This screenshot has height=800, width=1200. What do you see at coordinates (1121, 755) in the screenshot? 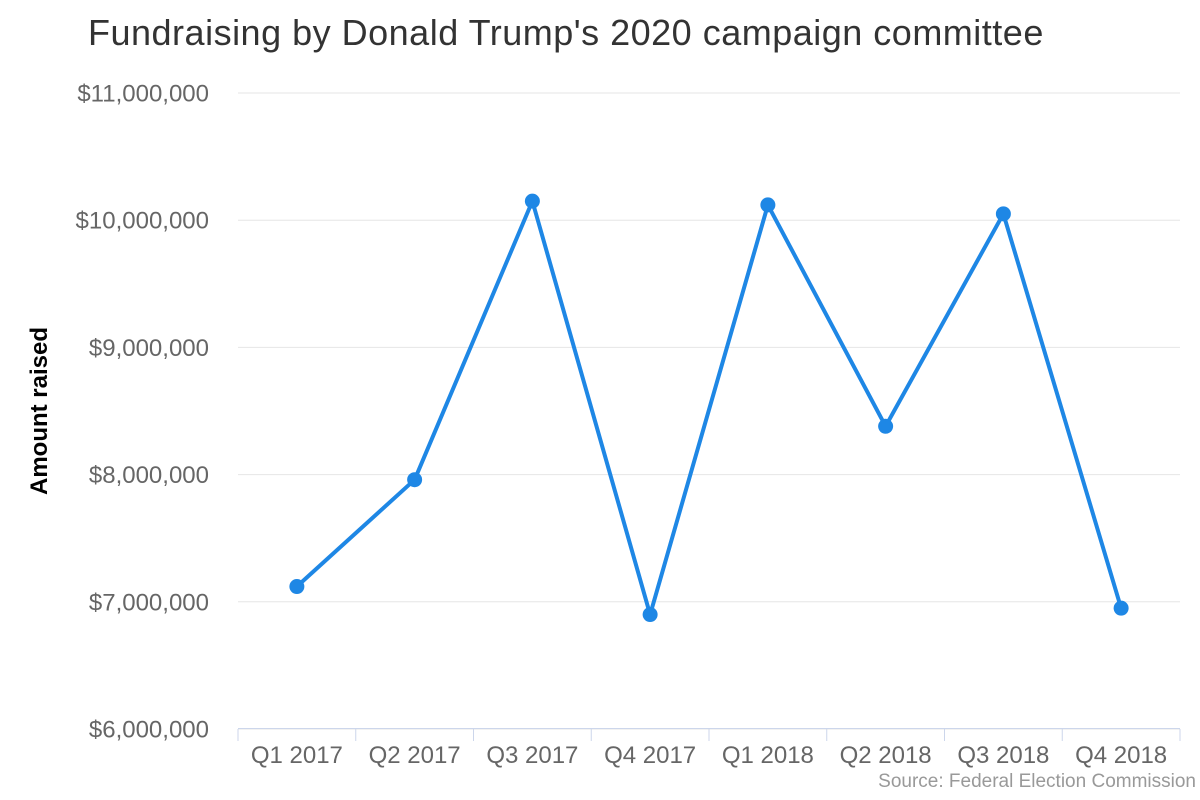
I see `x-axis-tick-label: Q4 2018` at bounding box center [1121, 755].